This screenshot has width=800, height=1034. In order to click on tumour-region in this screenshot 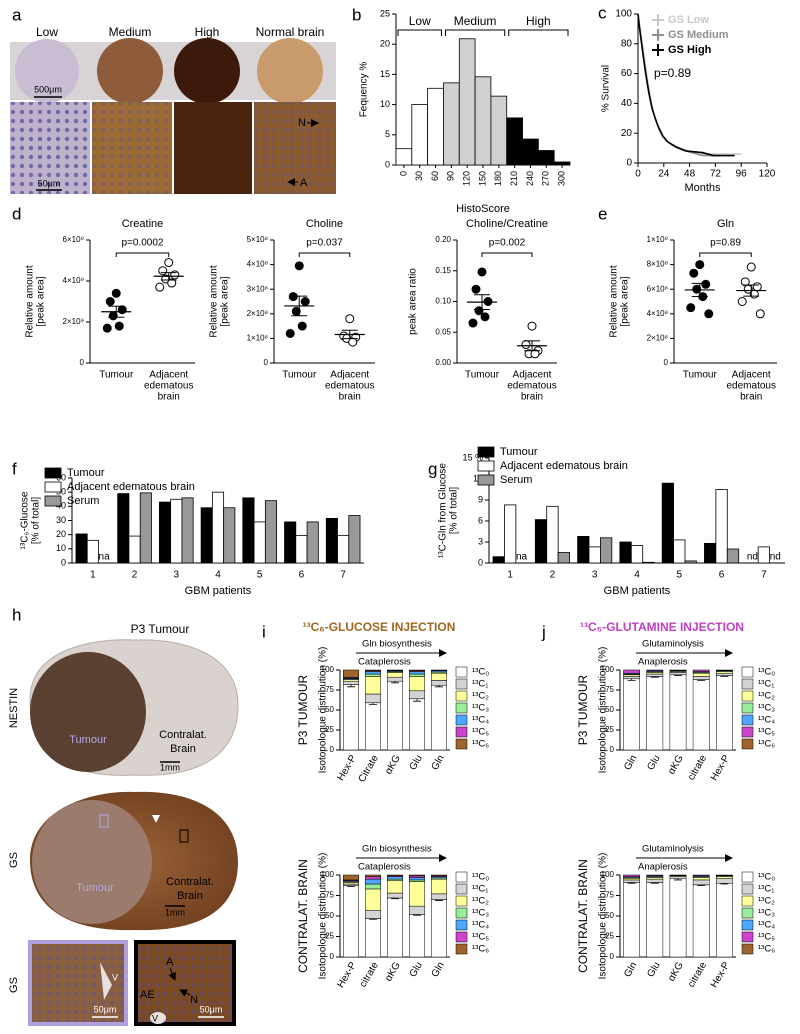, I will do `click(88, 712)`.